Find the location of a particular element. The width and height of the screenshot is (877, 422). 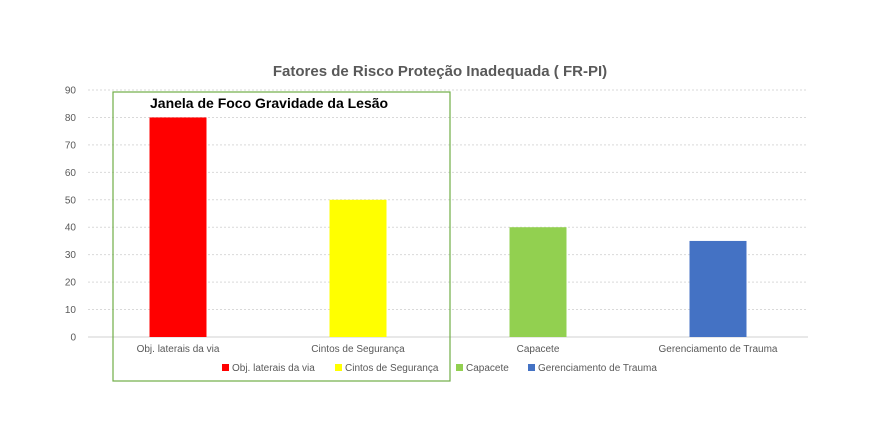

legend-label: Cintos de Segurança is located at coordinates (392, 368).